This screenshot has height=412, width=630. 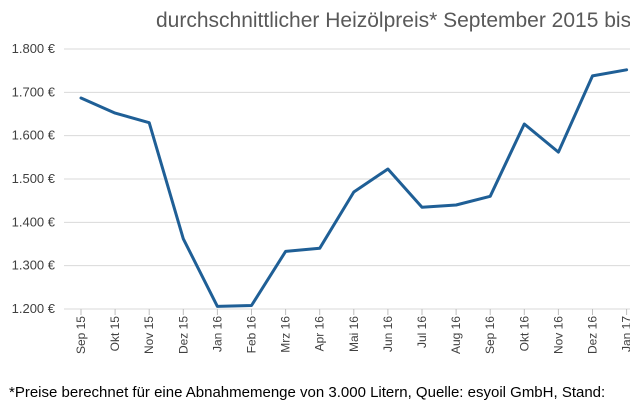 I want to click on y-tick-label: 1.200 €, so click(x=34, y=308).